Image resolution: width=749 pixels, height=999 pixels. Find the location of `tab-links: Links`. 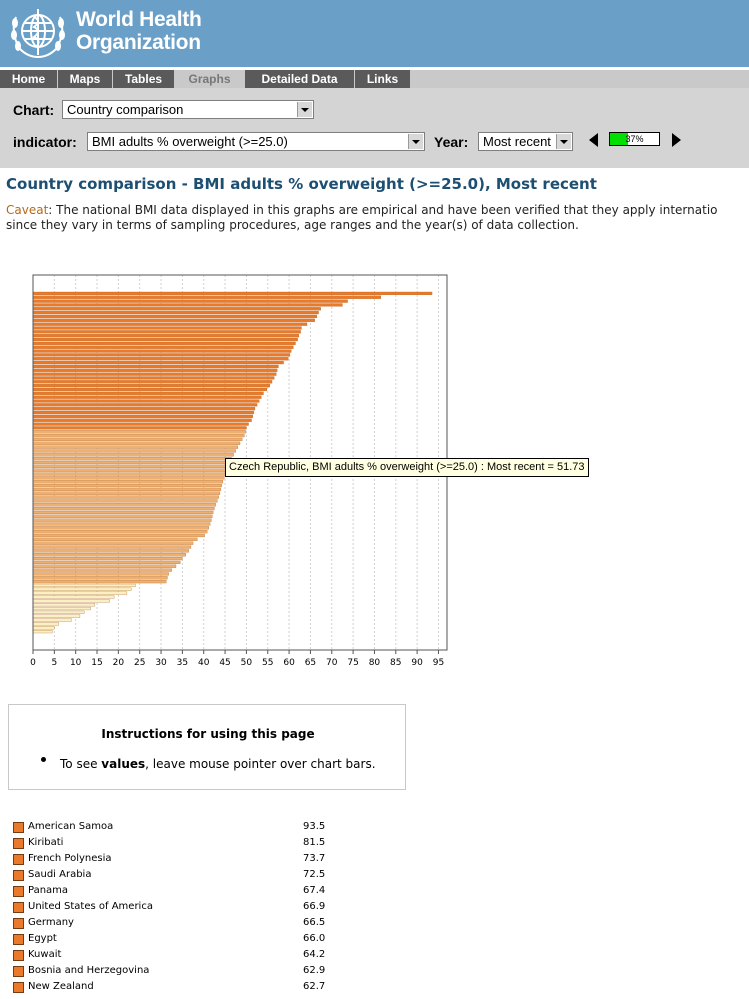

tab-links: Links is located at coordinates (383, 79).